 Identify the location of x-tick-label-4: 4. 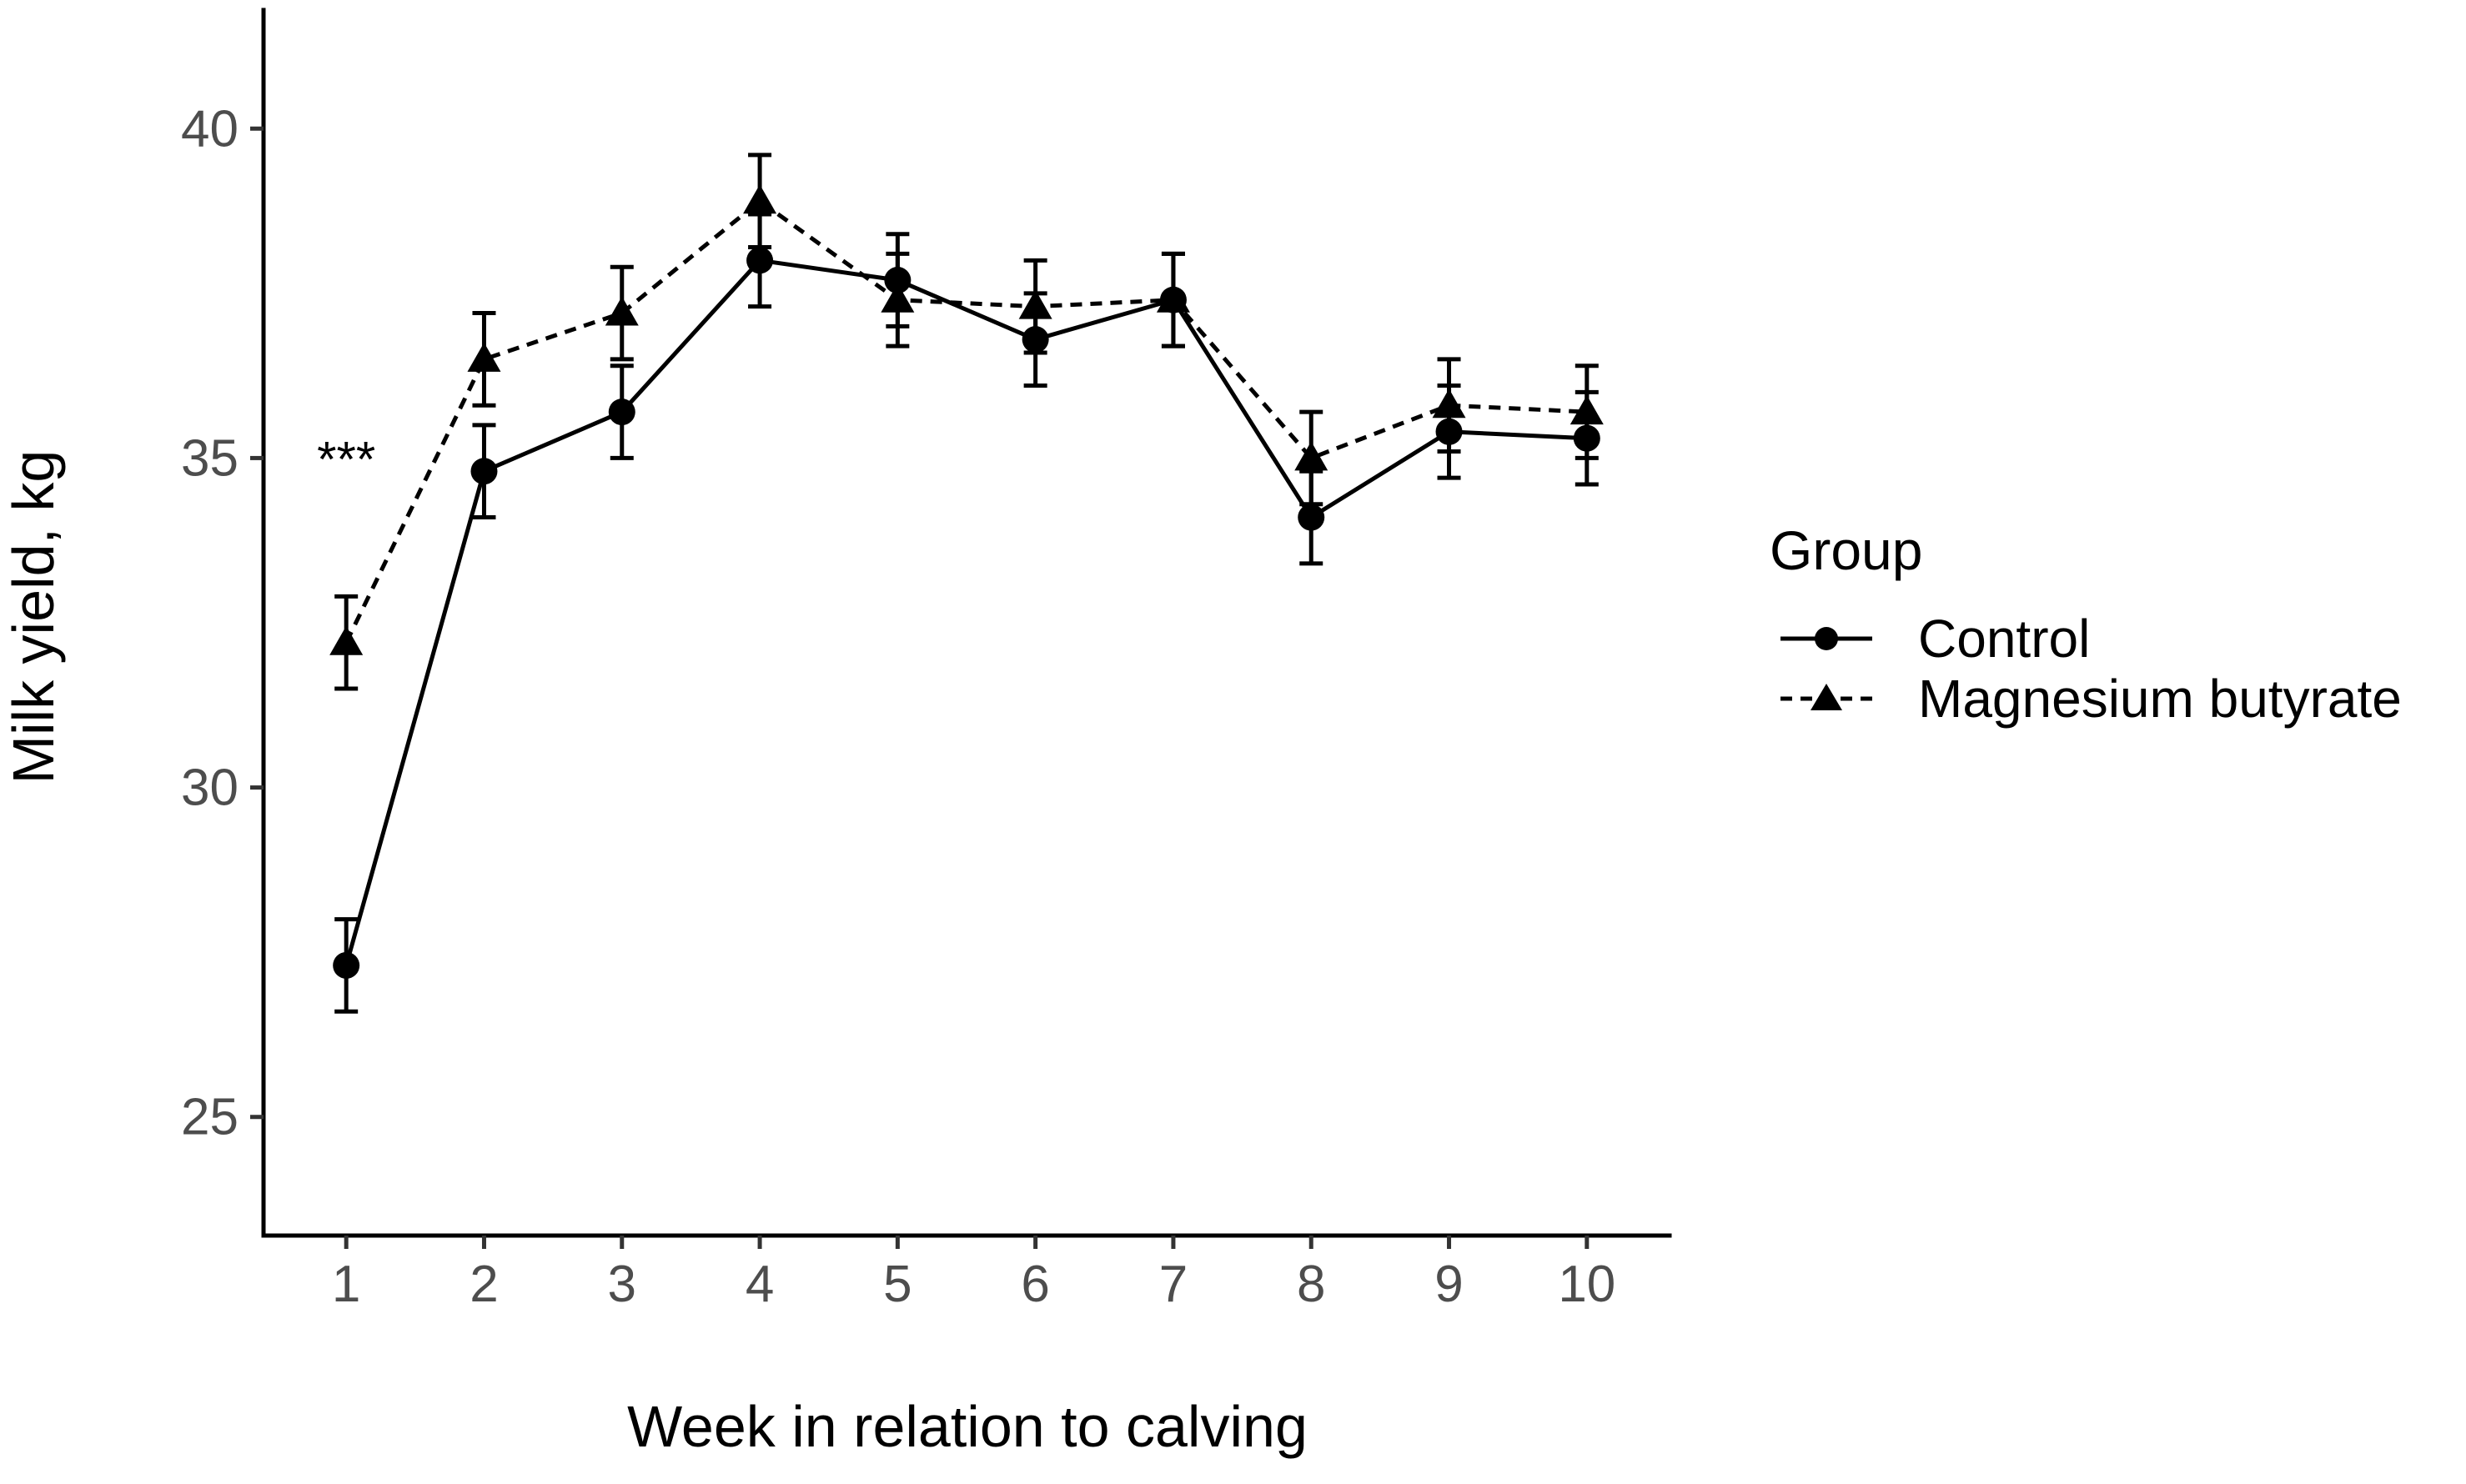
(760, 1284).